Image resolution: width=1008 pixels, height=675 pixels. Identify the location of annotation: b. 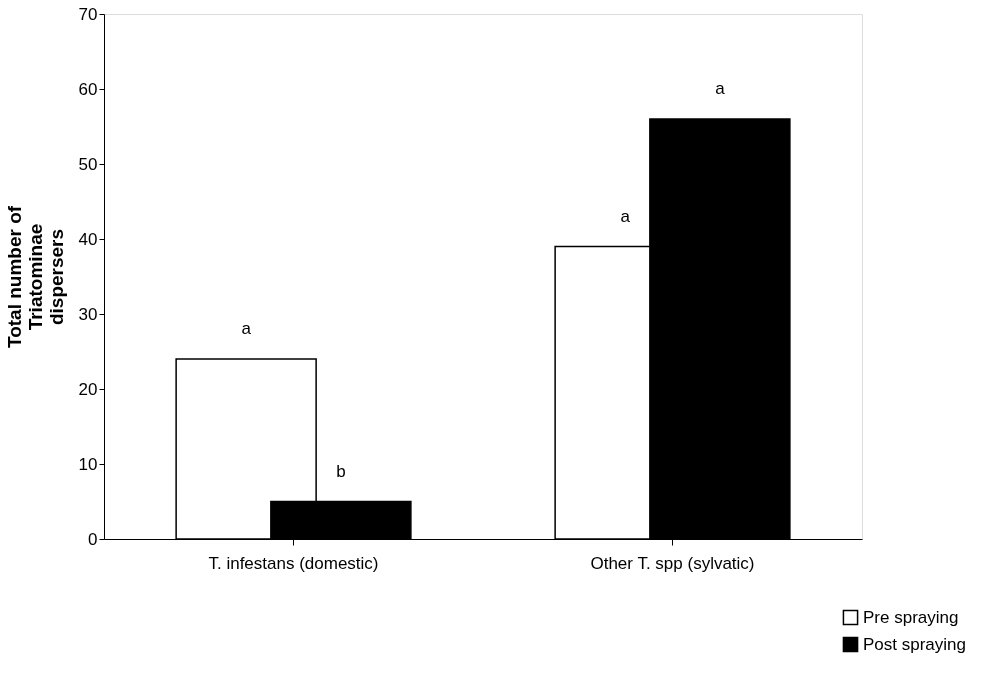
(341, 471).